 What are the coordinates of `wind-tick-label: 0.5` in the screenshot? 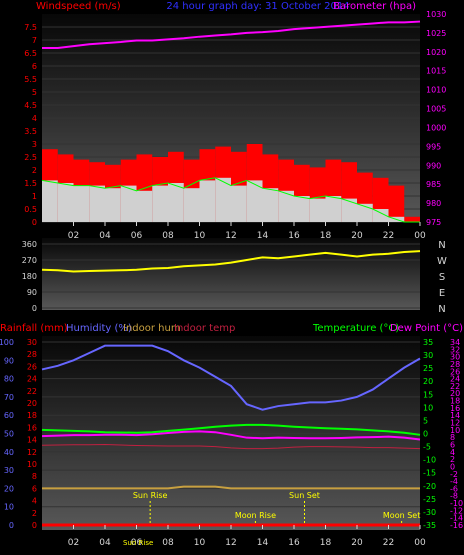 It's located at (30, 209).